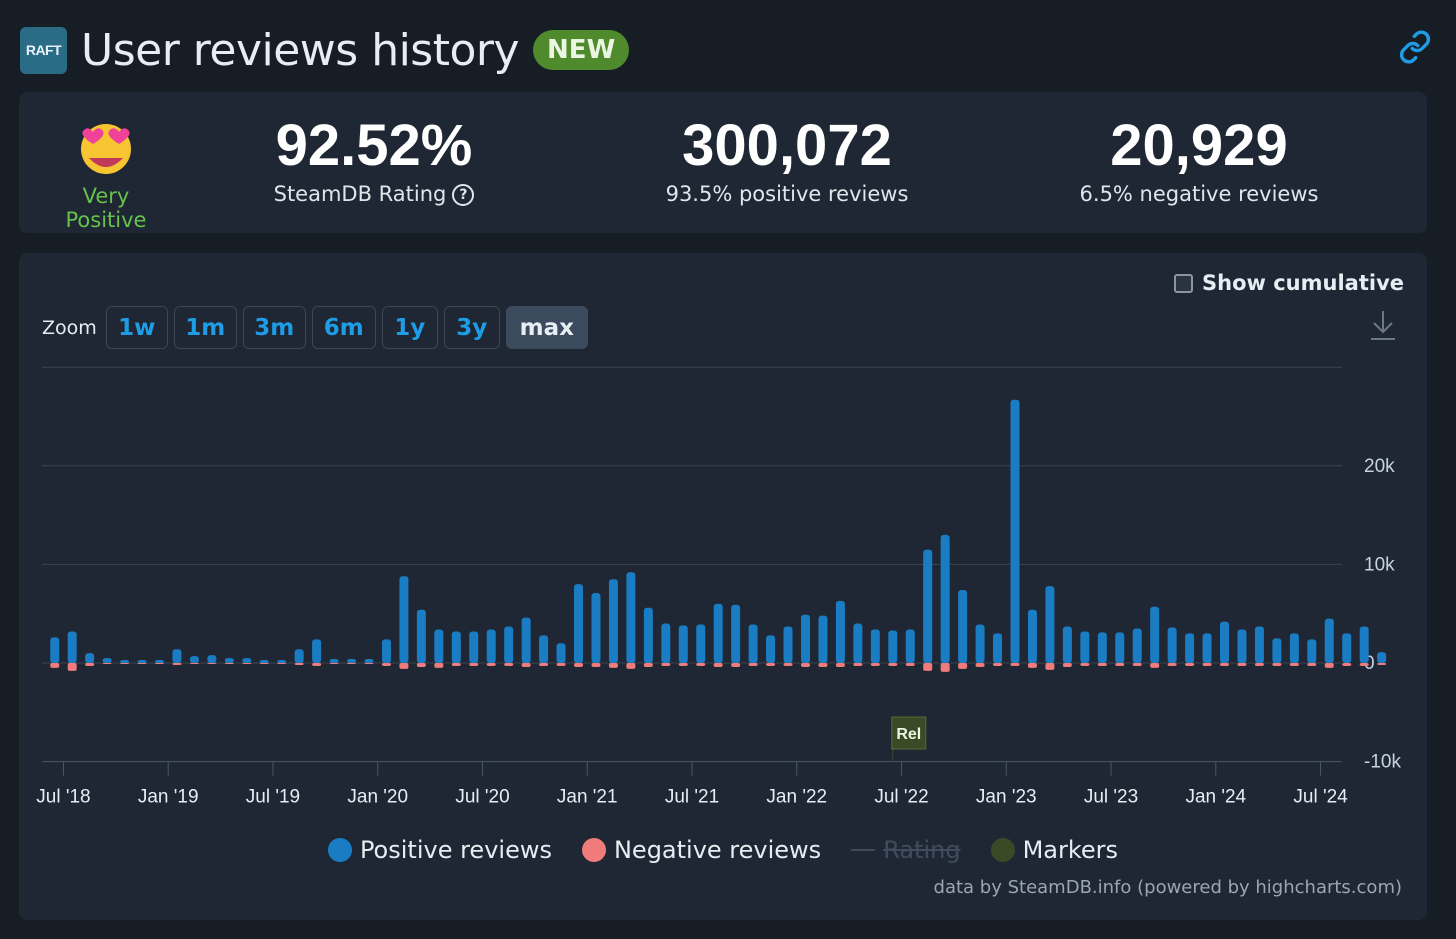 The width and height of the screenshot is (1456, 939). What do you see at coordinates (1383, 325) in the screenshot?
I see `download-icon` at bounding box center [1383, 325].